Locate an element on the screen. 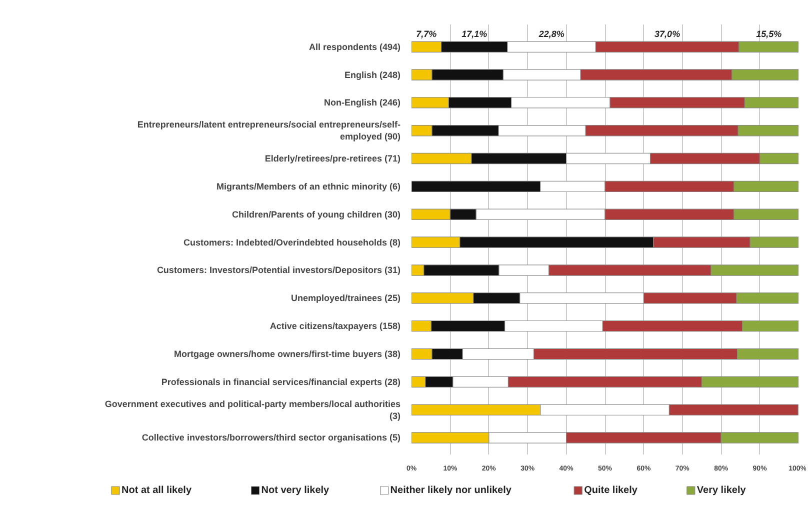 The height and width of the screenshot is (530, 809). data-label: 37,0% is located at coordinates (667, 34).